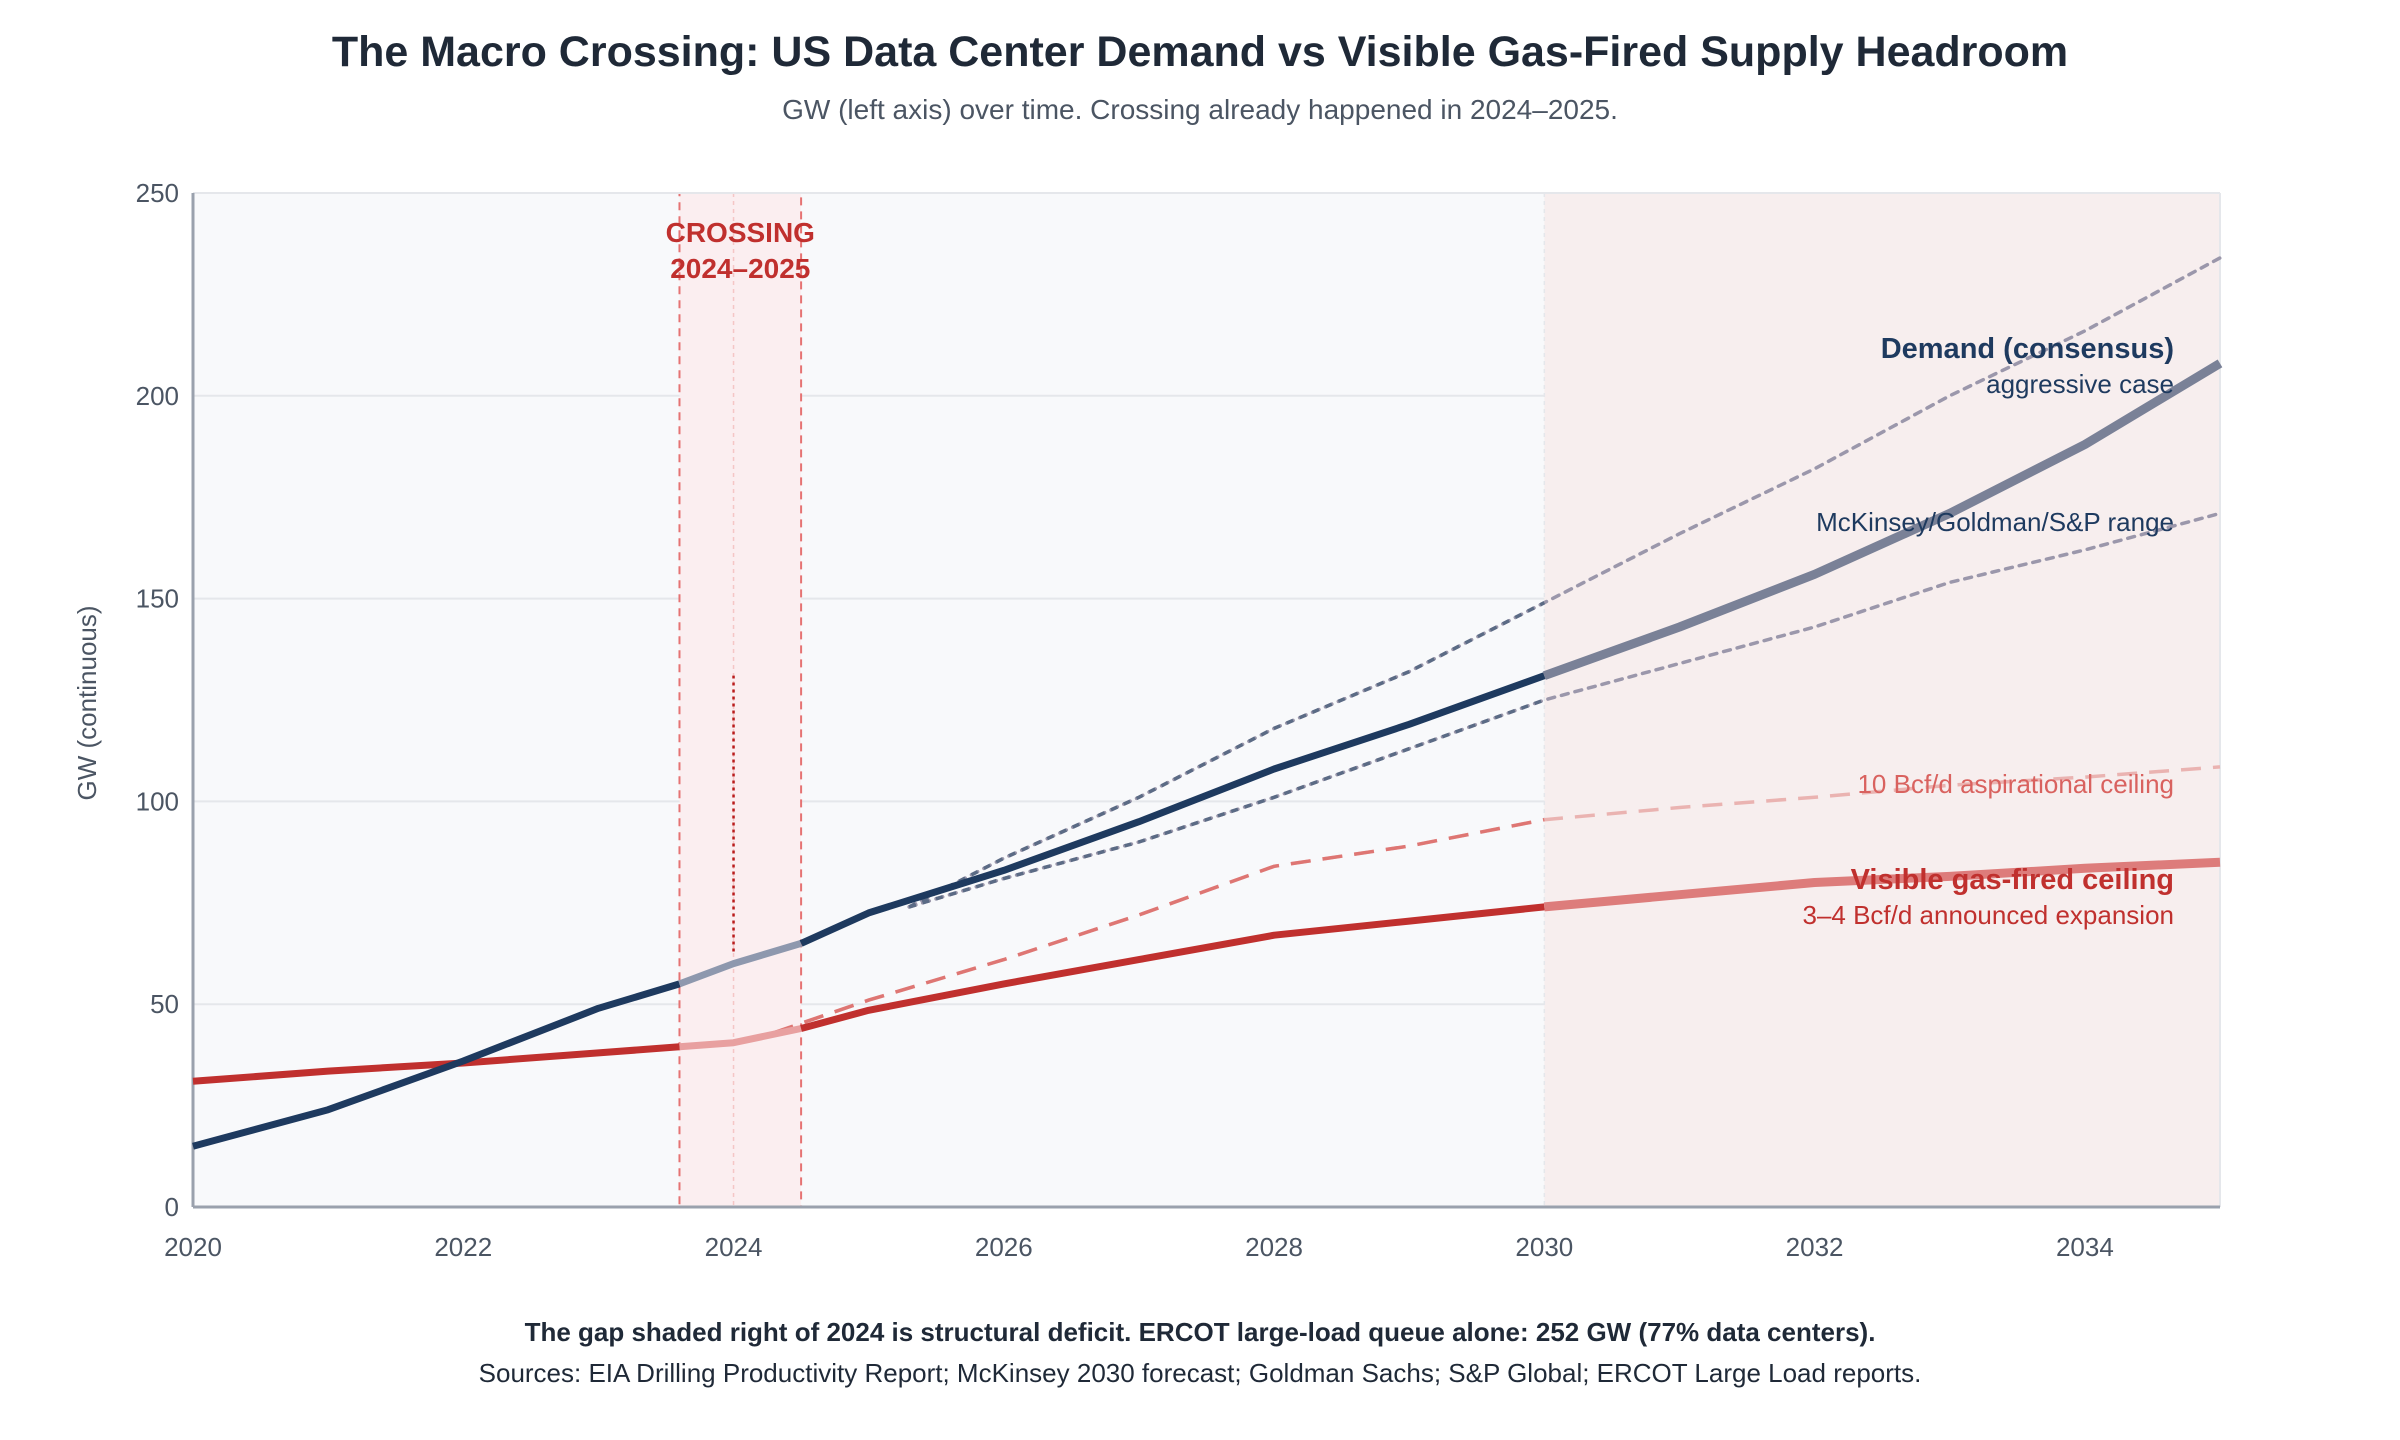  Describe the element at coordinates (2080, 384) in the screenshot. I see `aggressive-case-label: aggressive case` at that location.